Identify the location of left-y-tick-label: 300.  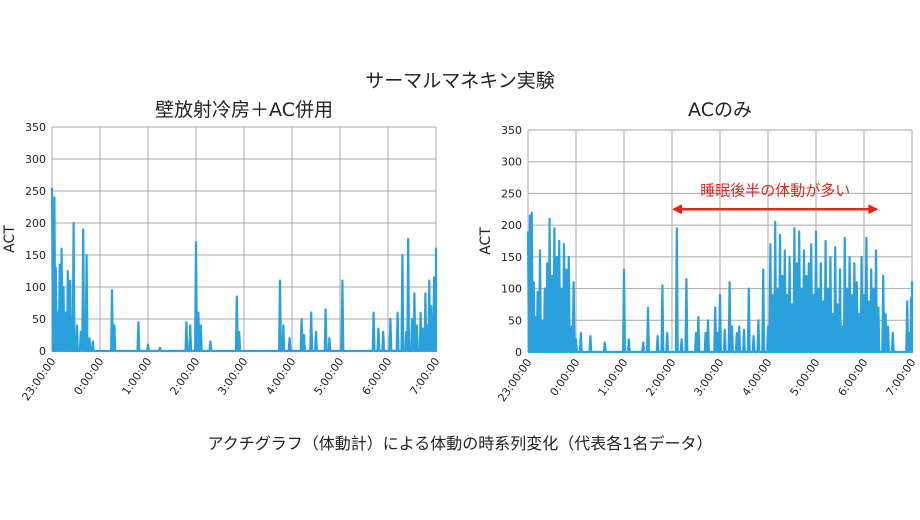
(35, 159).